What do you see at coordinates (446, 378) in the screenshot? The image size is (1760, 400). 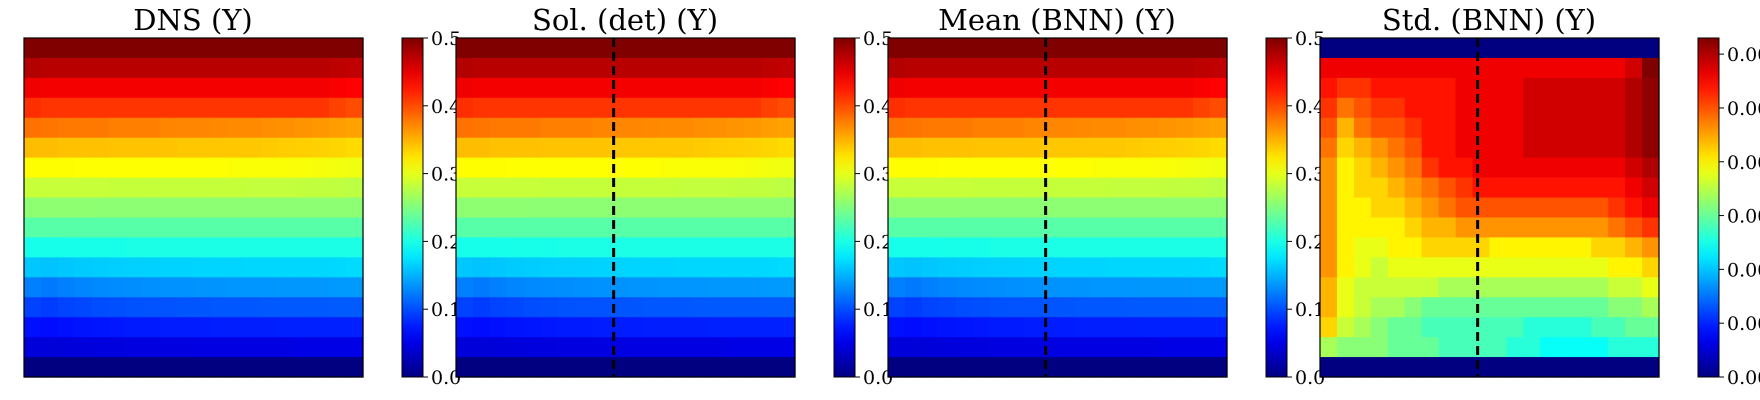 I see `colorbar-tick-label: 0.0` at bounding box center [446, 378].